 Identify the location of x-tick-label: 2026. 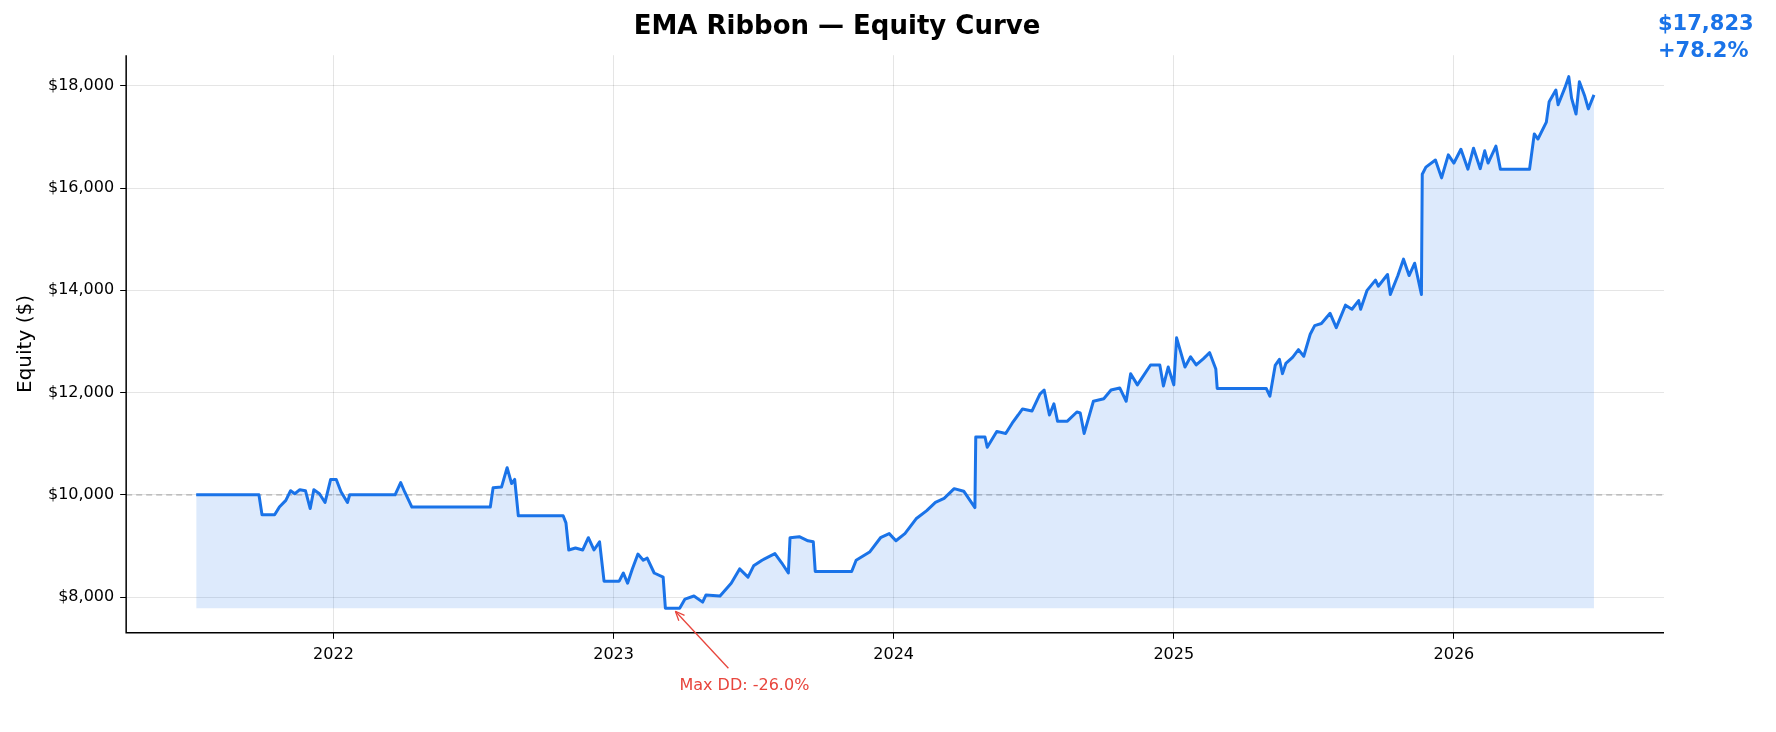
(1454, 653).